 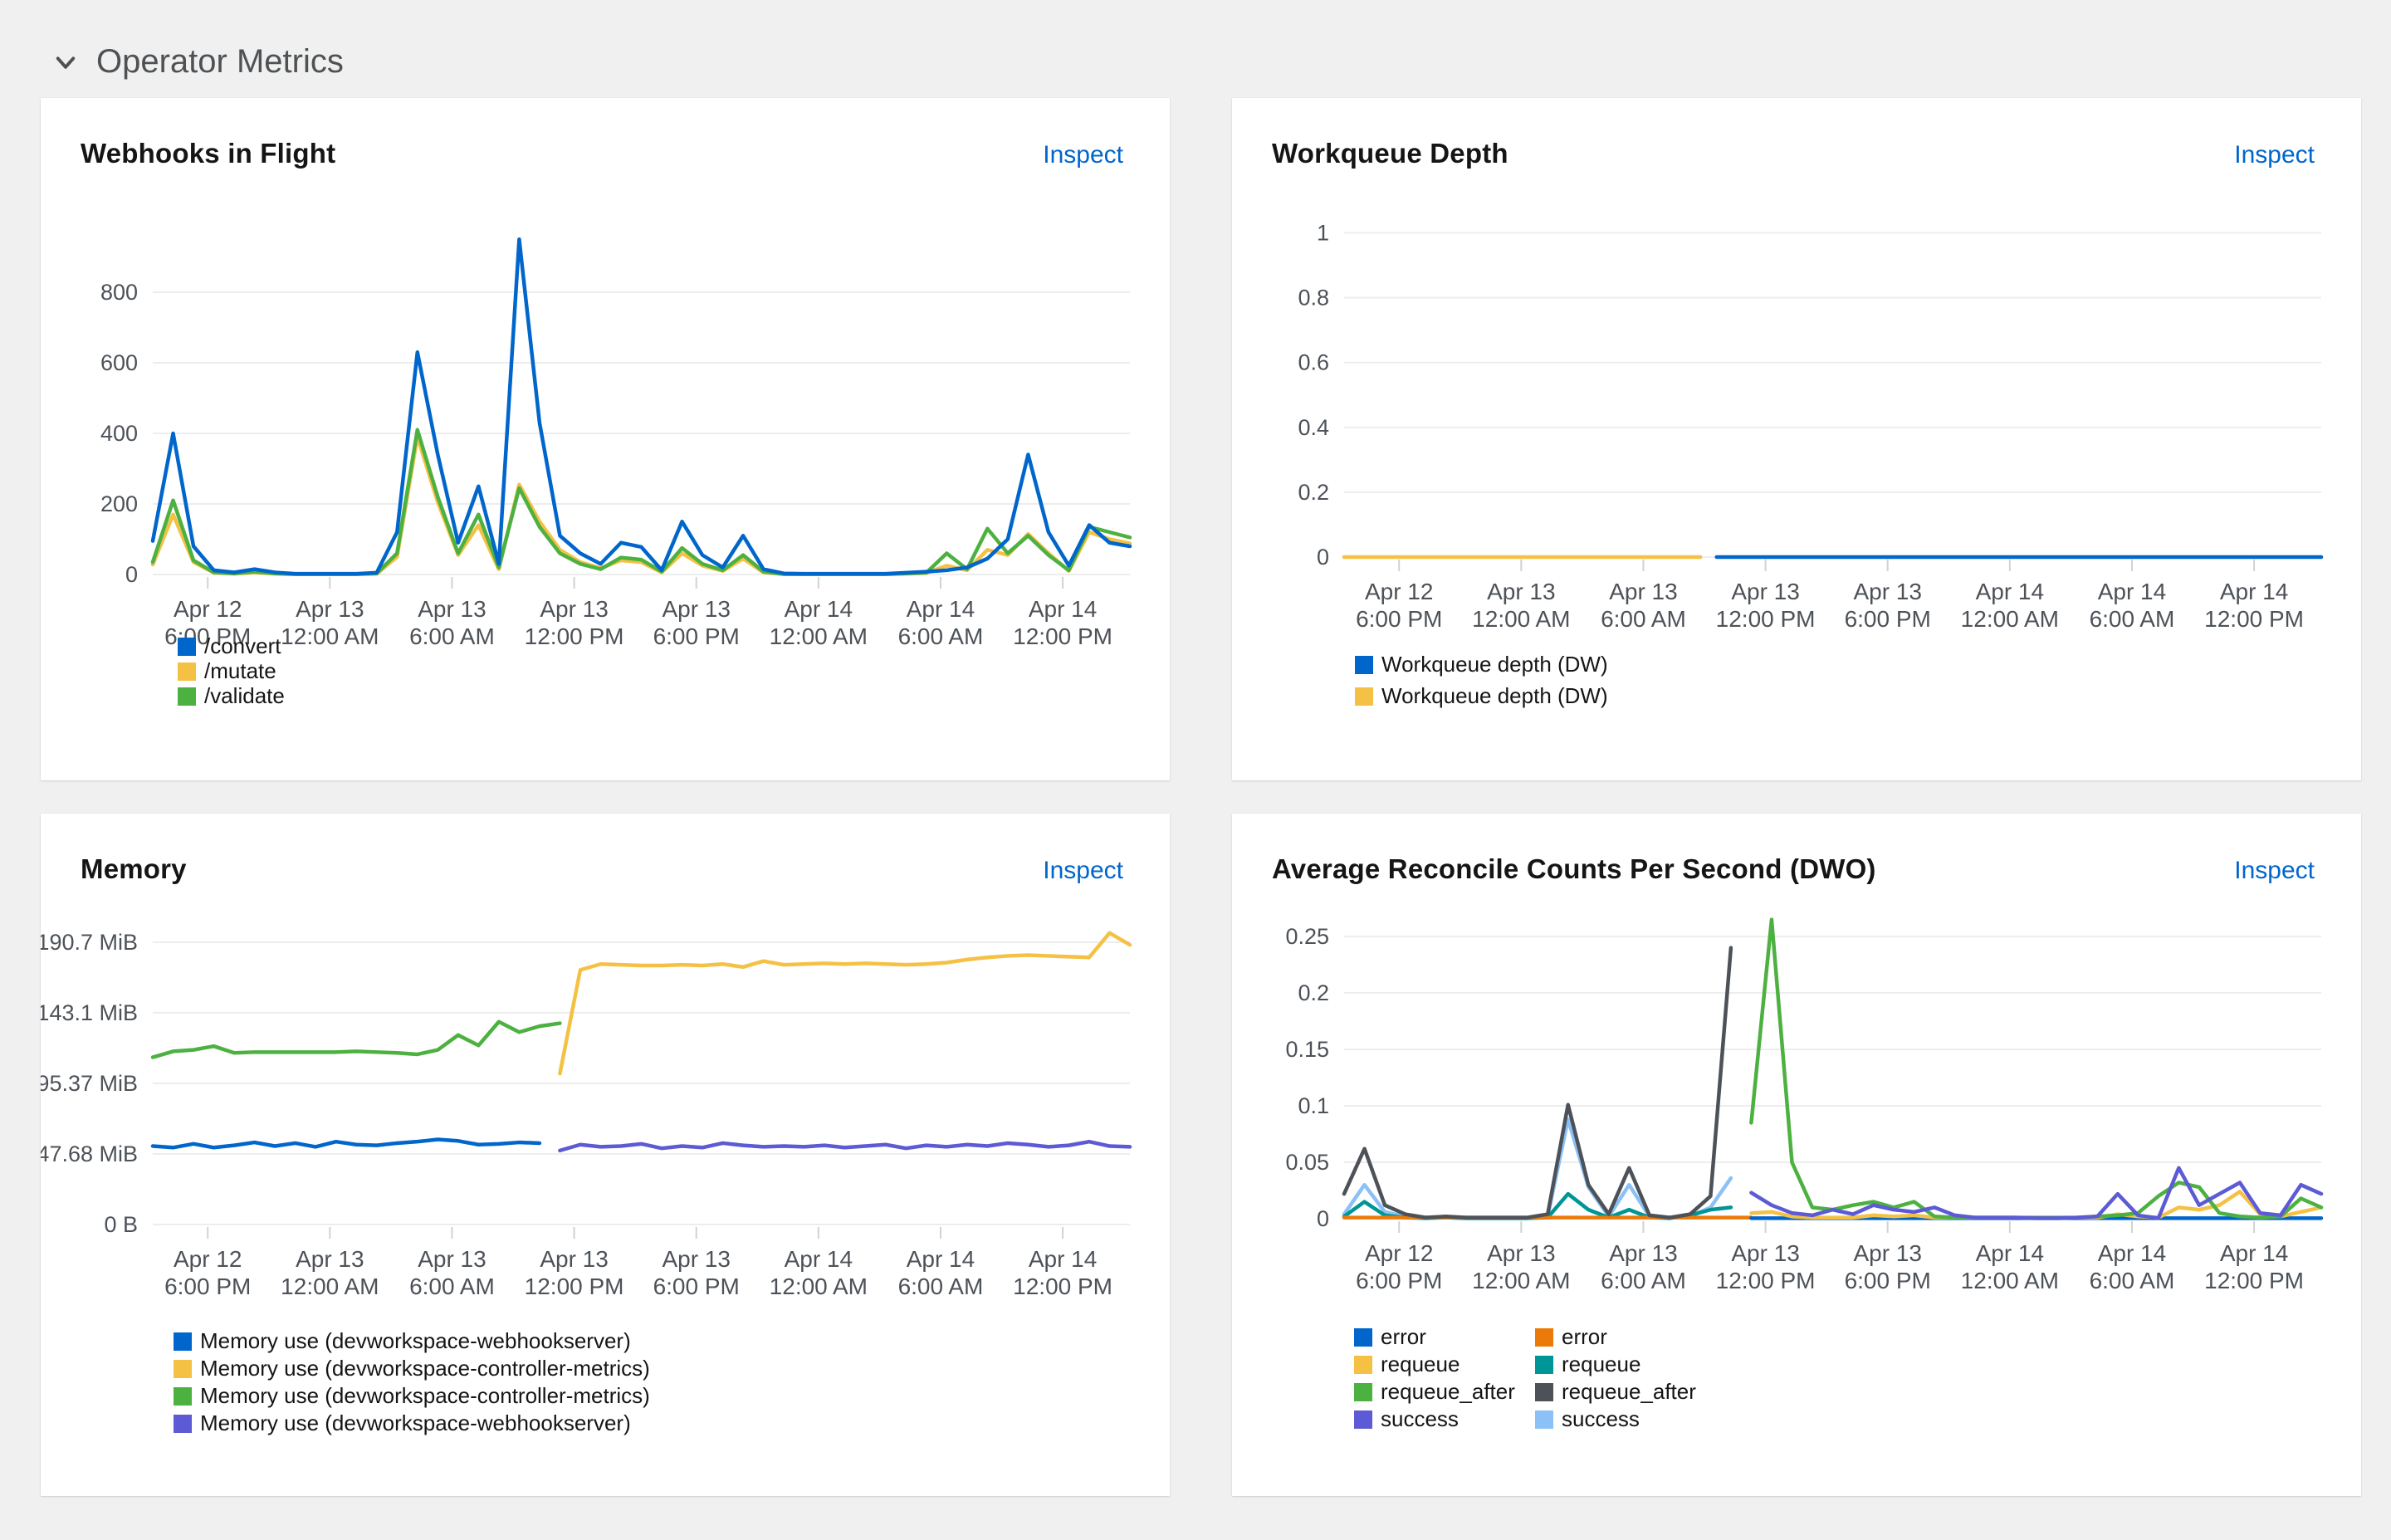 What do you see at coordinates (89, 1013) in the screenshot?
I see `svg-text: 143.1 MiB` at bounding box center [89, 1013].